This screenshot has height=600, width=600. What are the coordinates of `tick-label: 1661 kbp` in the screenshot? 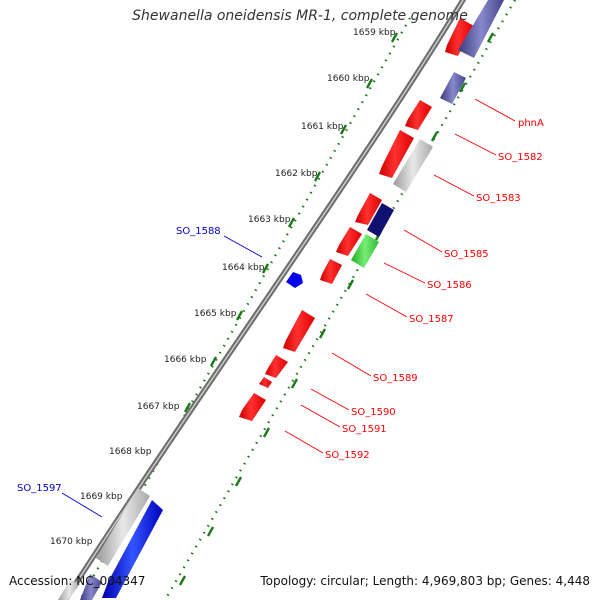 It's located at (322, 127).